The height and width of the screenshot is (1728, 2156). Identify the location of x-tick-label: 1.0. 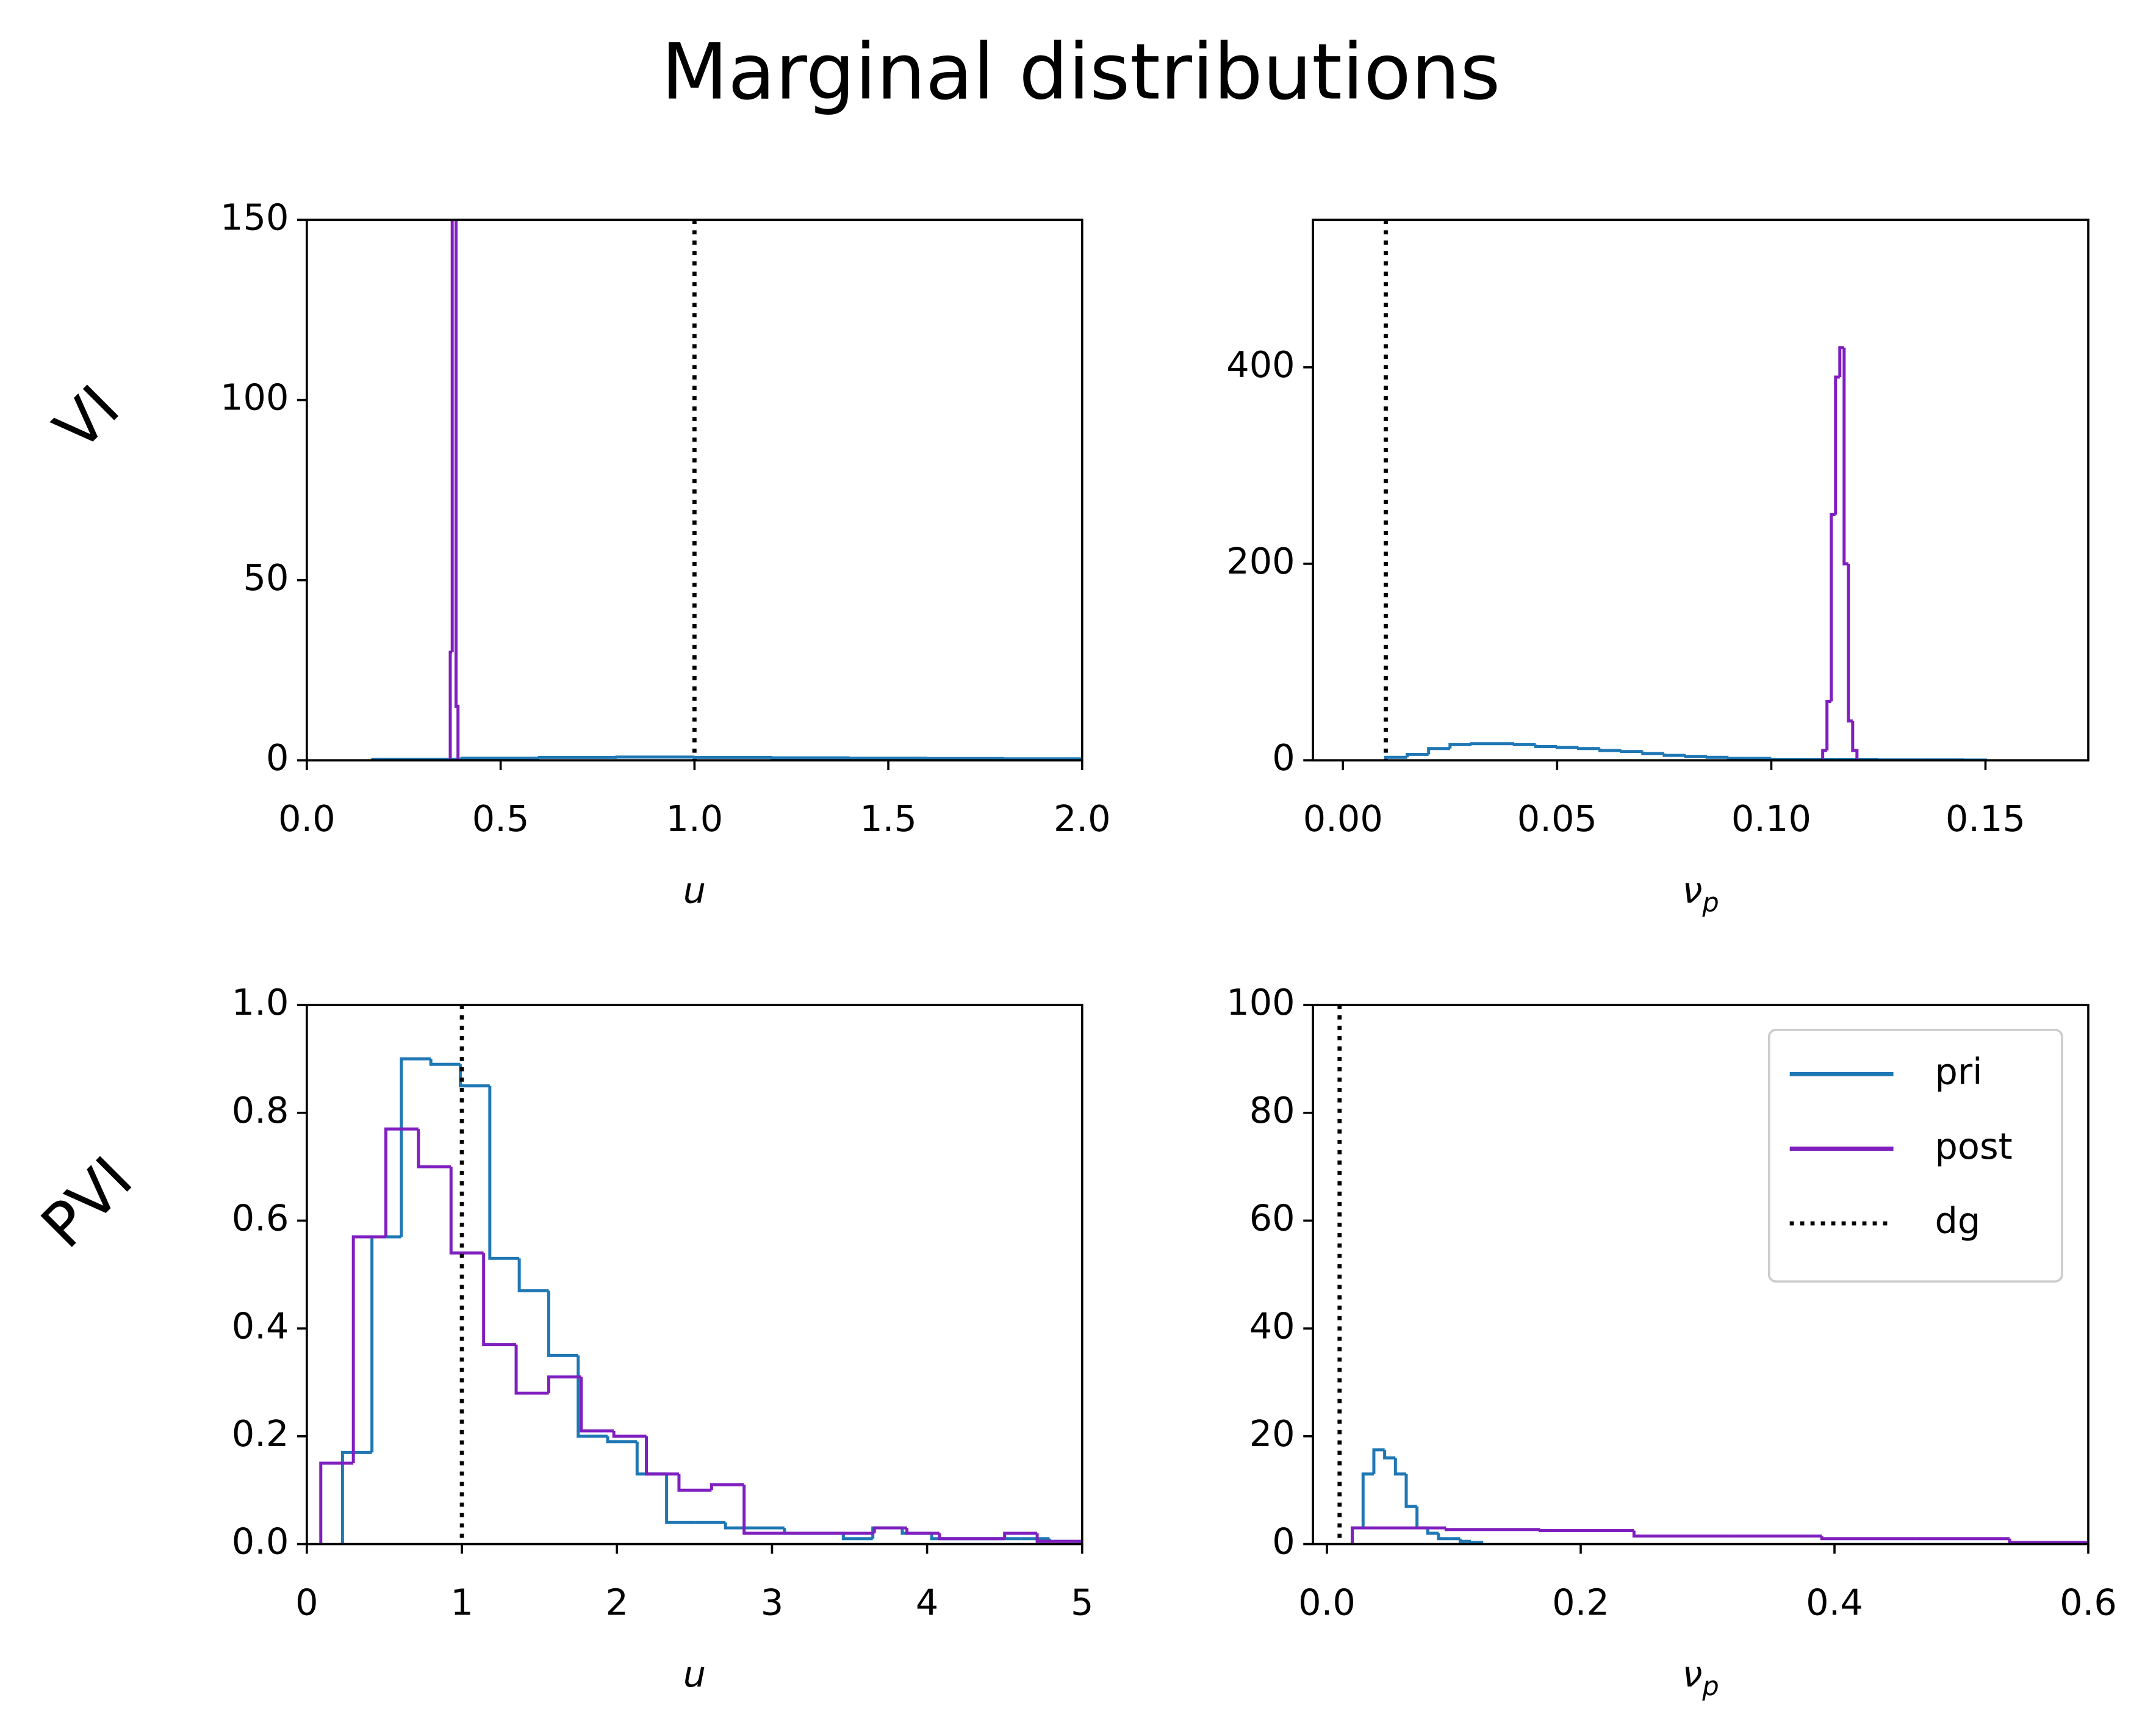
(695, 818).